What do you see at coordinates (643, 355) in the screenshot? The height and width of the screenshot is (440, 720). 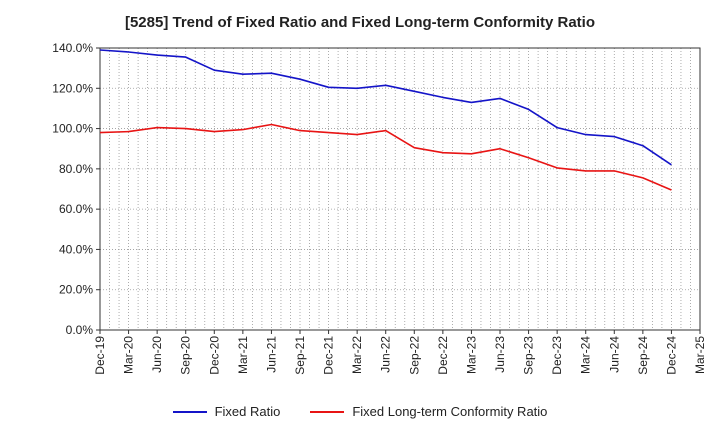 I see `x-tick-label: Sep-24` at bounding box center [643, 355].